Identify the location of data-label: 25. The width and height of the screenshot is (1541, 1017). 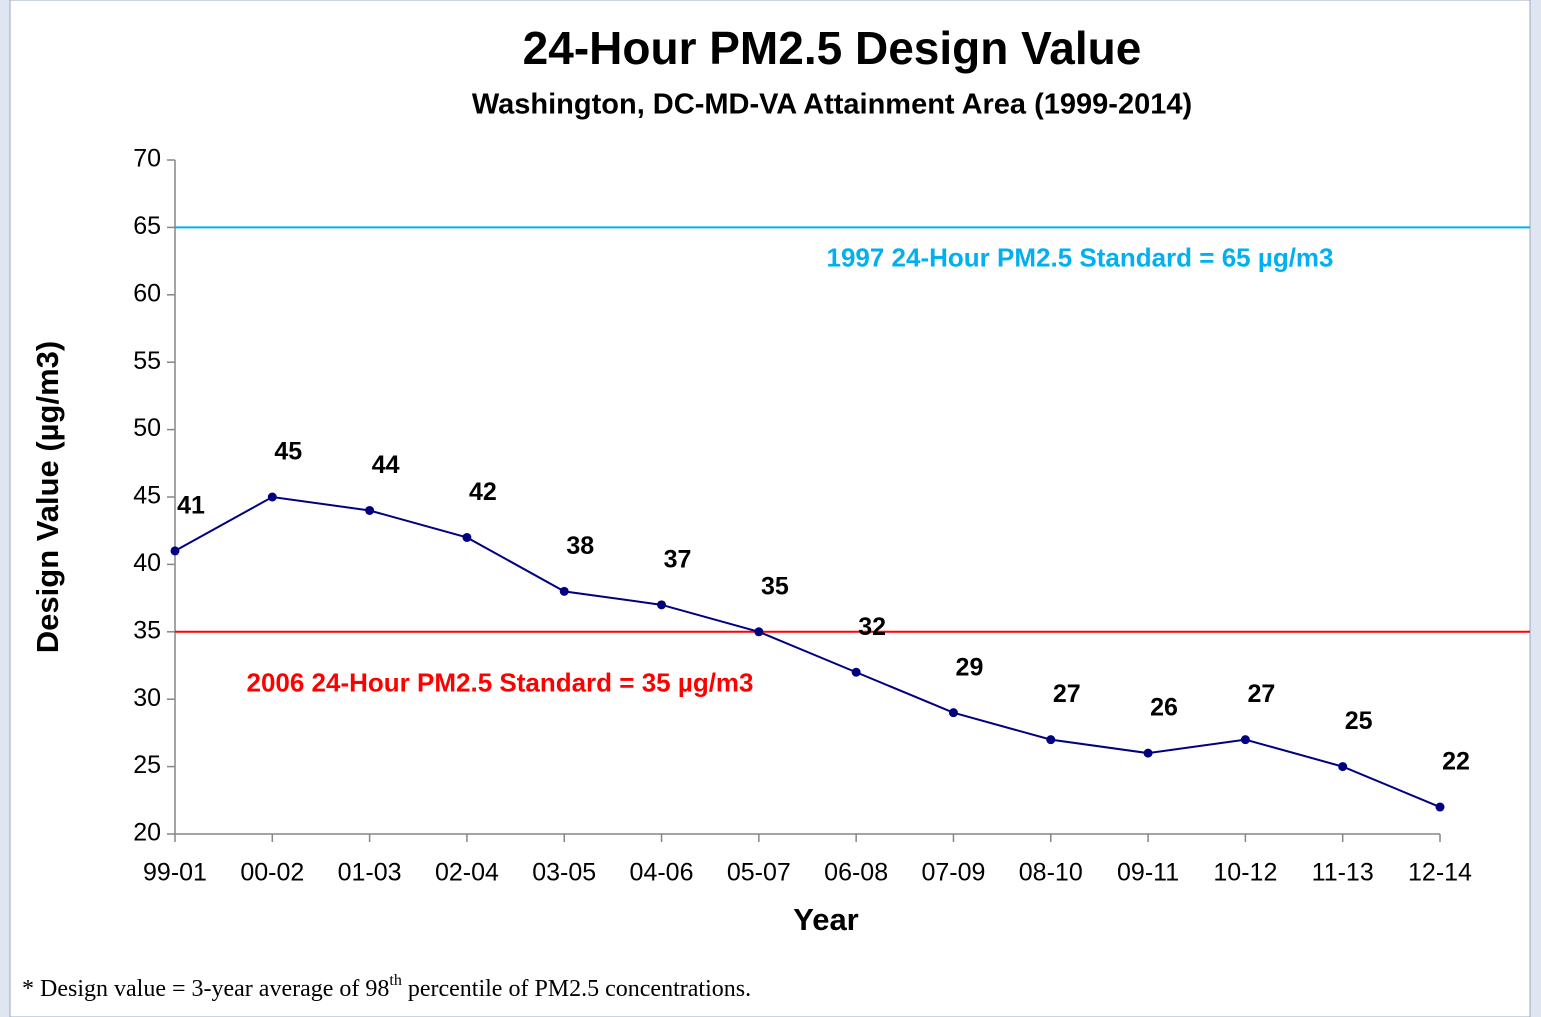
(1359, 721).